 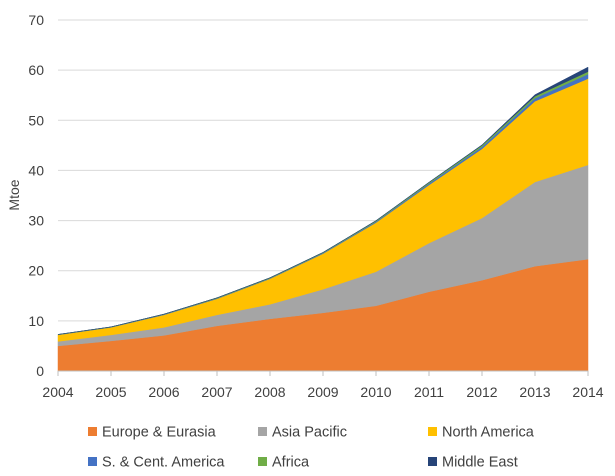 What do you see at coordinates (309, 433) in the screenshot?
I see `legend-label: Asia Pacific` at bounding box center [309, 433].